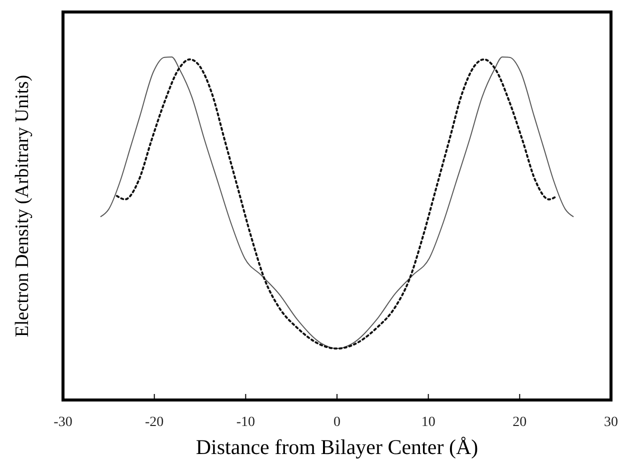 The width and height of the screenshot is (626, 462). Describe the element at coordinates (63, 422) in the screenshot. I see `x-tick-label: -30` at that location.